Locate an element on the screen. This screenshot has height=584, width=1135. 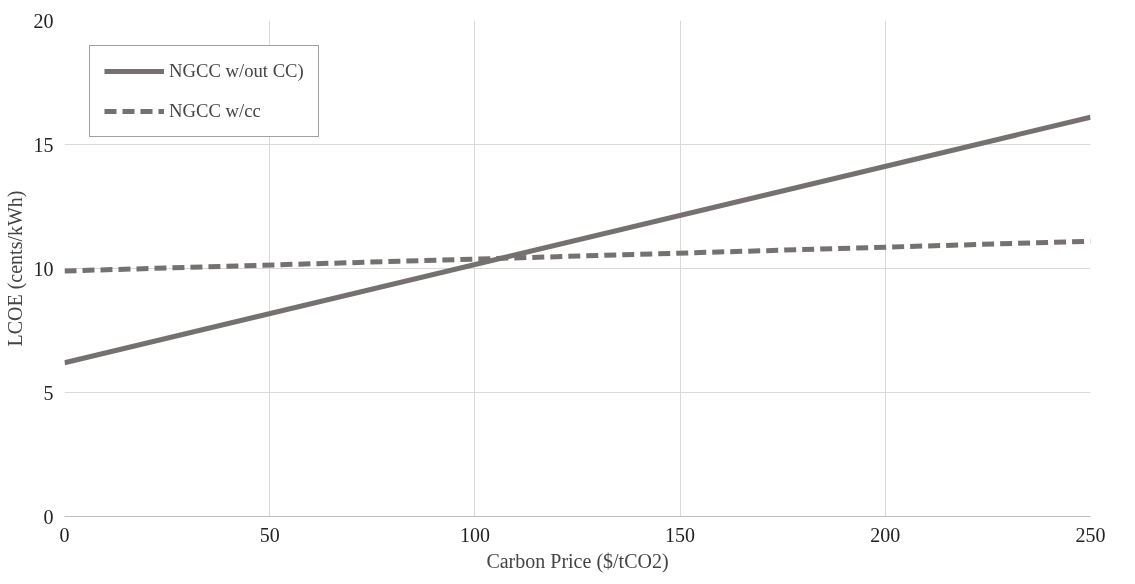
y-tick-label: 0 is located at coordinates (48, 516).